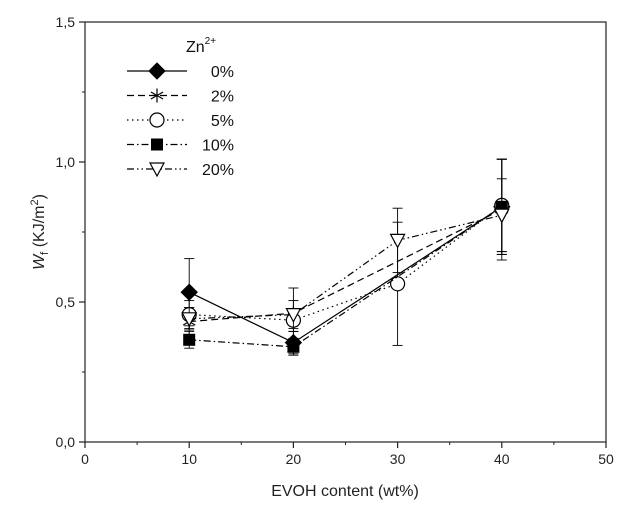 Image resolution: width=618 pixels, height=506 pixels. Describe the element at coordinates (180, 121) in the screenshot. I see `legend-entry-5pct: 5%` at that location.